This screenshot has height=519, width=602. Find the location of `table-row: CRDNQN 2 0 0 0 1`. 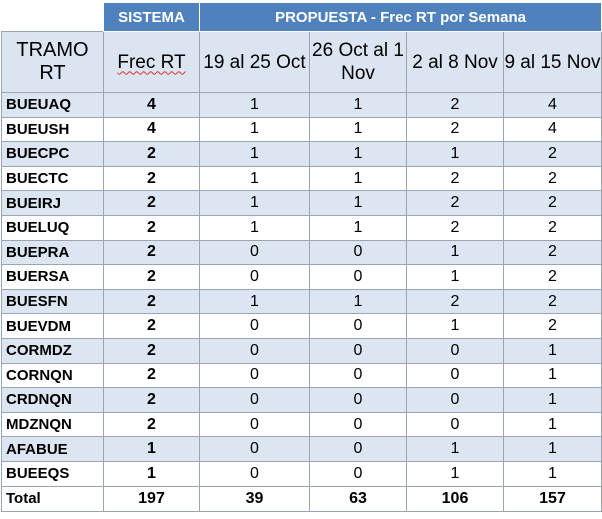

table-row: CRDNQN 2 0 0 0 1 is located at coordinates (301, 400).